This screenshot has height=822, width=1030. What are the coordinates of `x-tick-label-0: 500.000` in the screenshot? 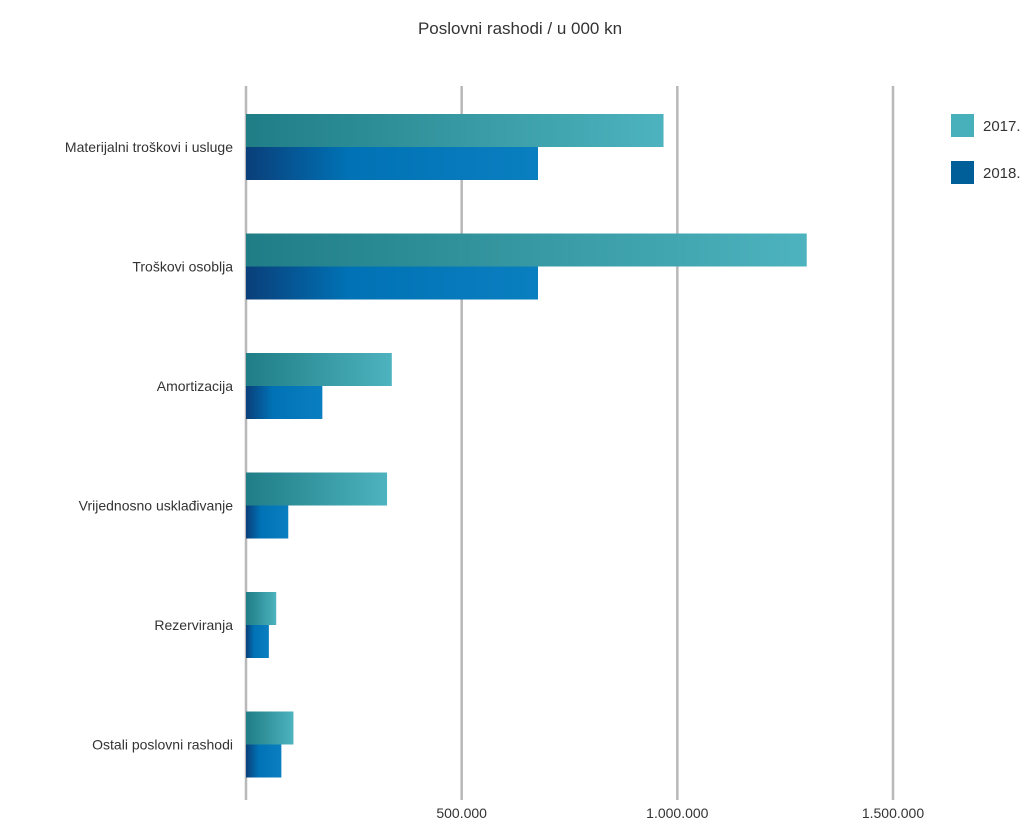 It's located at (461, 813).